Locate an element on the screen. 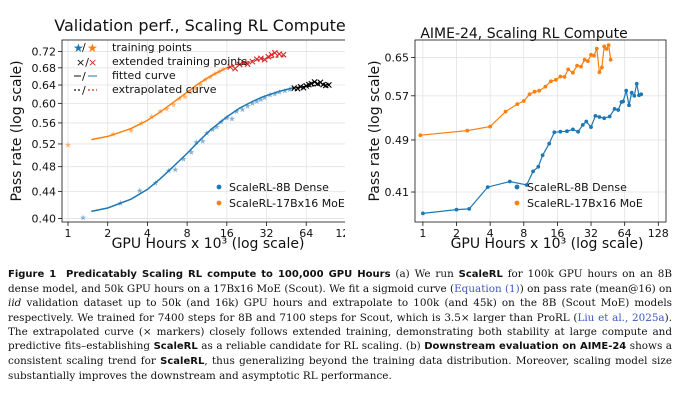 The image size is (679, 412). caption-part-11: shows a consistent scaling trend for is located at coordinates (340, 354).